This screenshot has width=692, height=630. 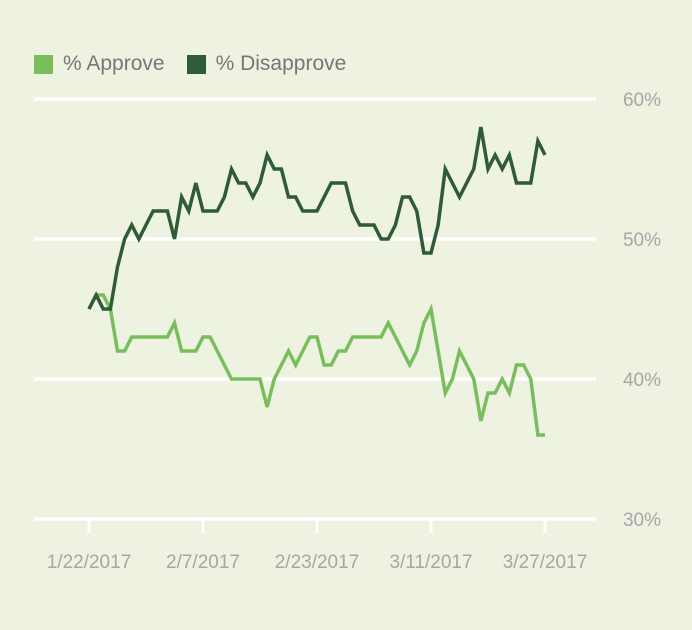 I want to click on y-tick-label: 50%, so click(x=642, y=240).